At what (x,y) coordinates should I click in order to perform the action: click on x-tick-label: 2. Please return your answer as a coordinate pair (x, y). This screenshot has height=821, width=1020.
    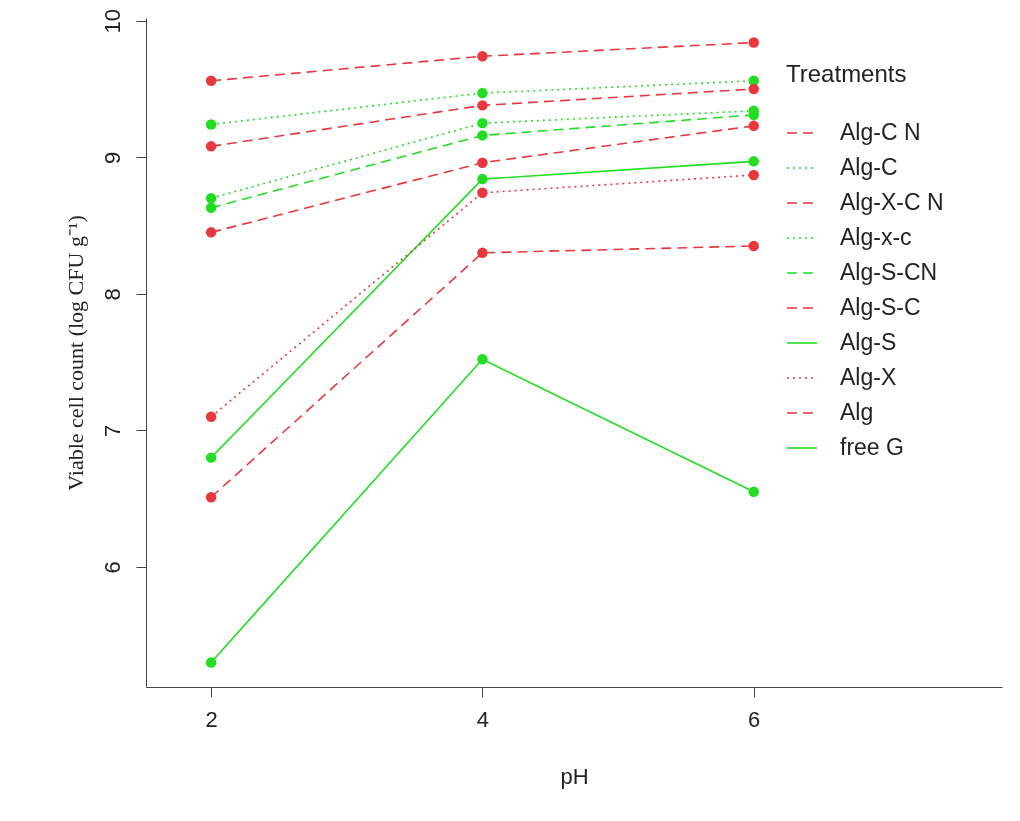
    Looking at the image, I should click on (211, 719).